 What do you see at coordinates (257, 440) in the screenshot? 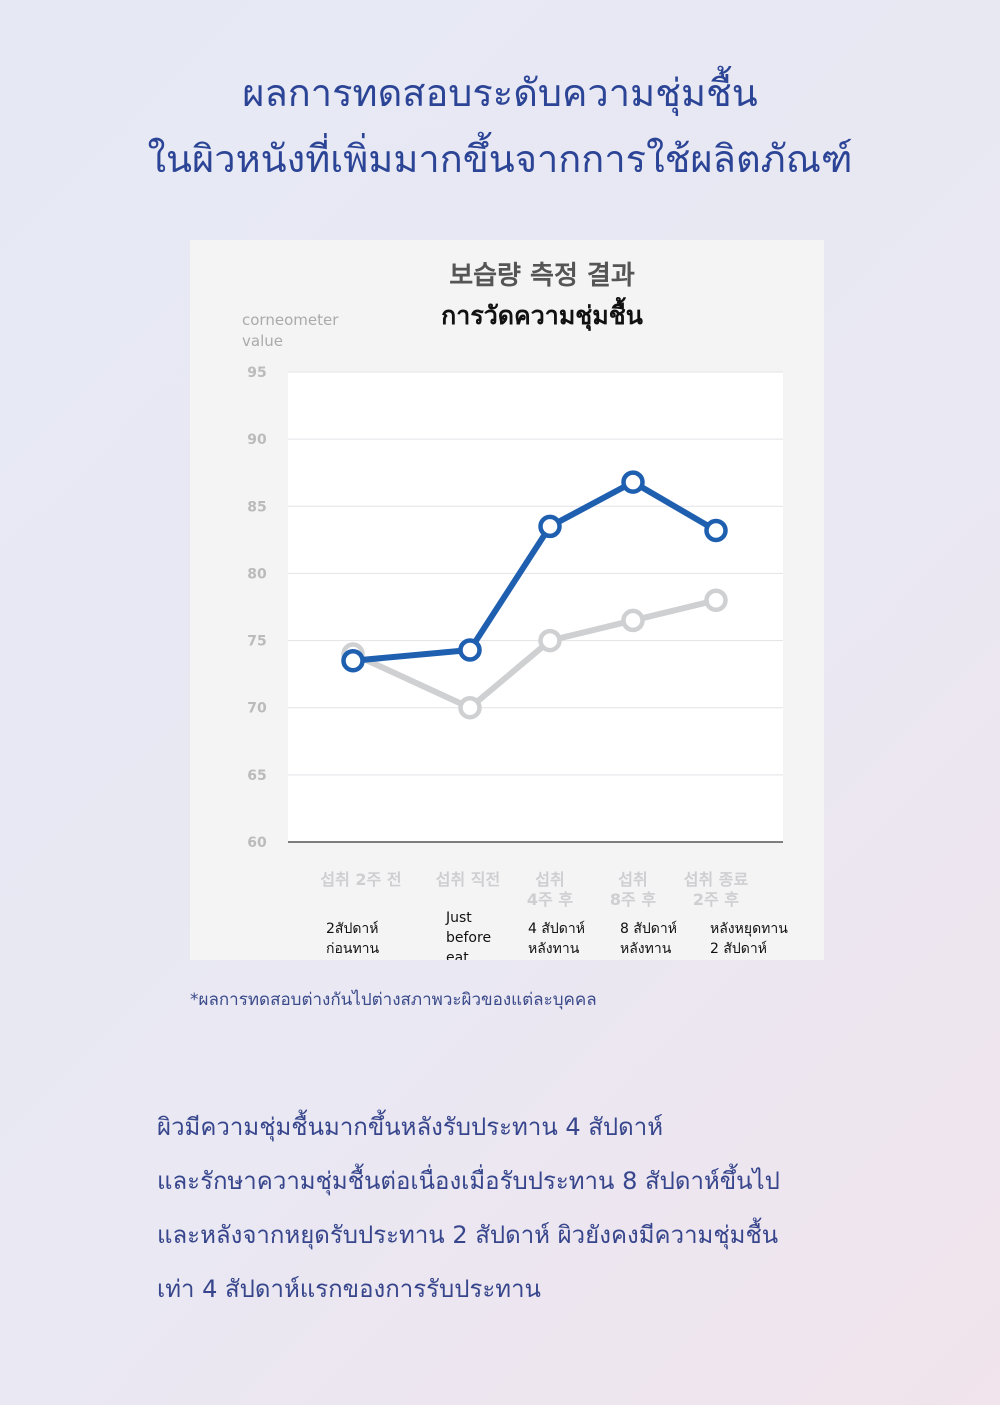
I see `y-tick-label: 90` at bounding box center [257, 440].